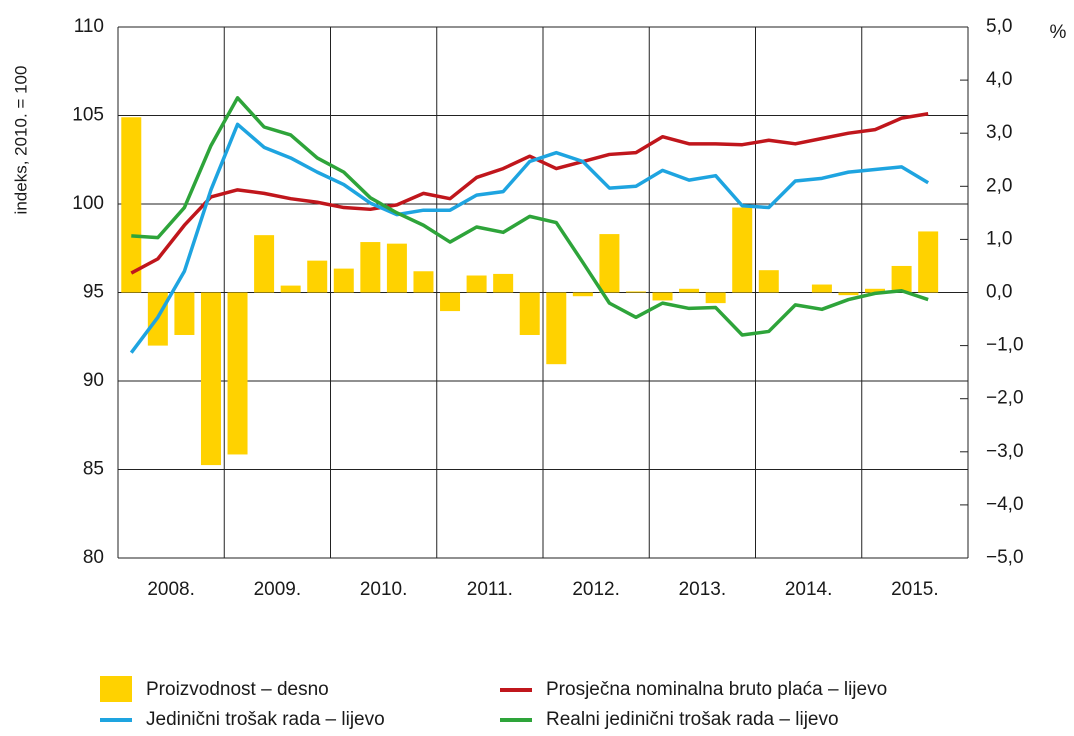 This screenshot has height=736, width=1074. Describe the element at coordinates (999, 79) in the screenshot. I see `y2-tick-label: 4,0` at that location.